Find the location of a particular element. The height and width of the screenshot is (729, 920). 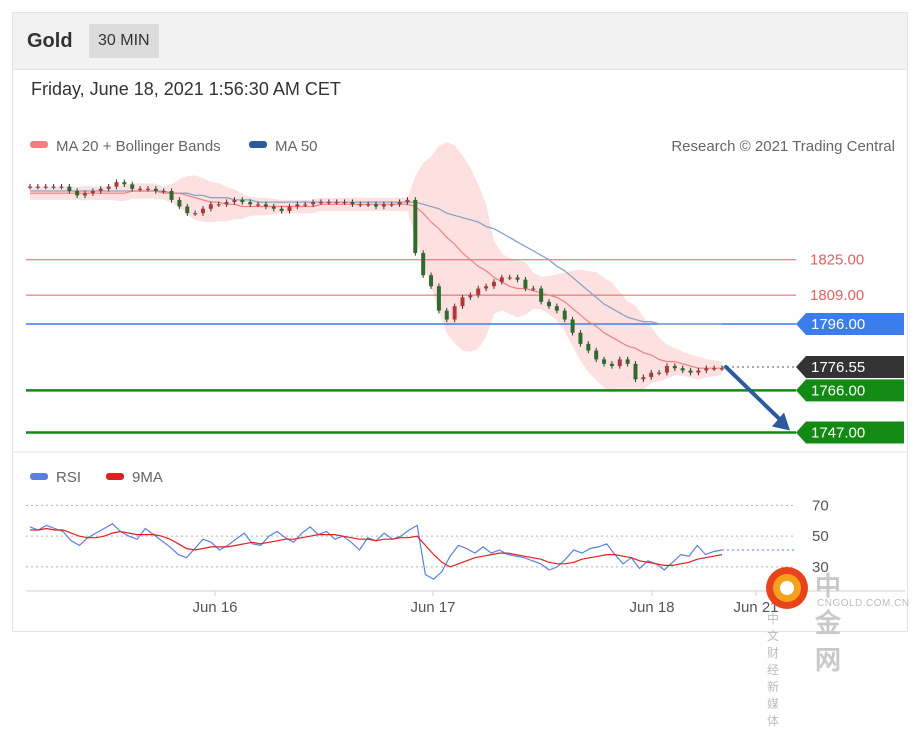

rsi-tick-label-30: 30 is located at coordinates (820, 567).